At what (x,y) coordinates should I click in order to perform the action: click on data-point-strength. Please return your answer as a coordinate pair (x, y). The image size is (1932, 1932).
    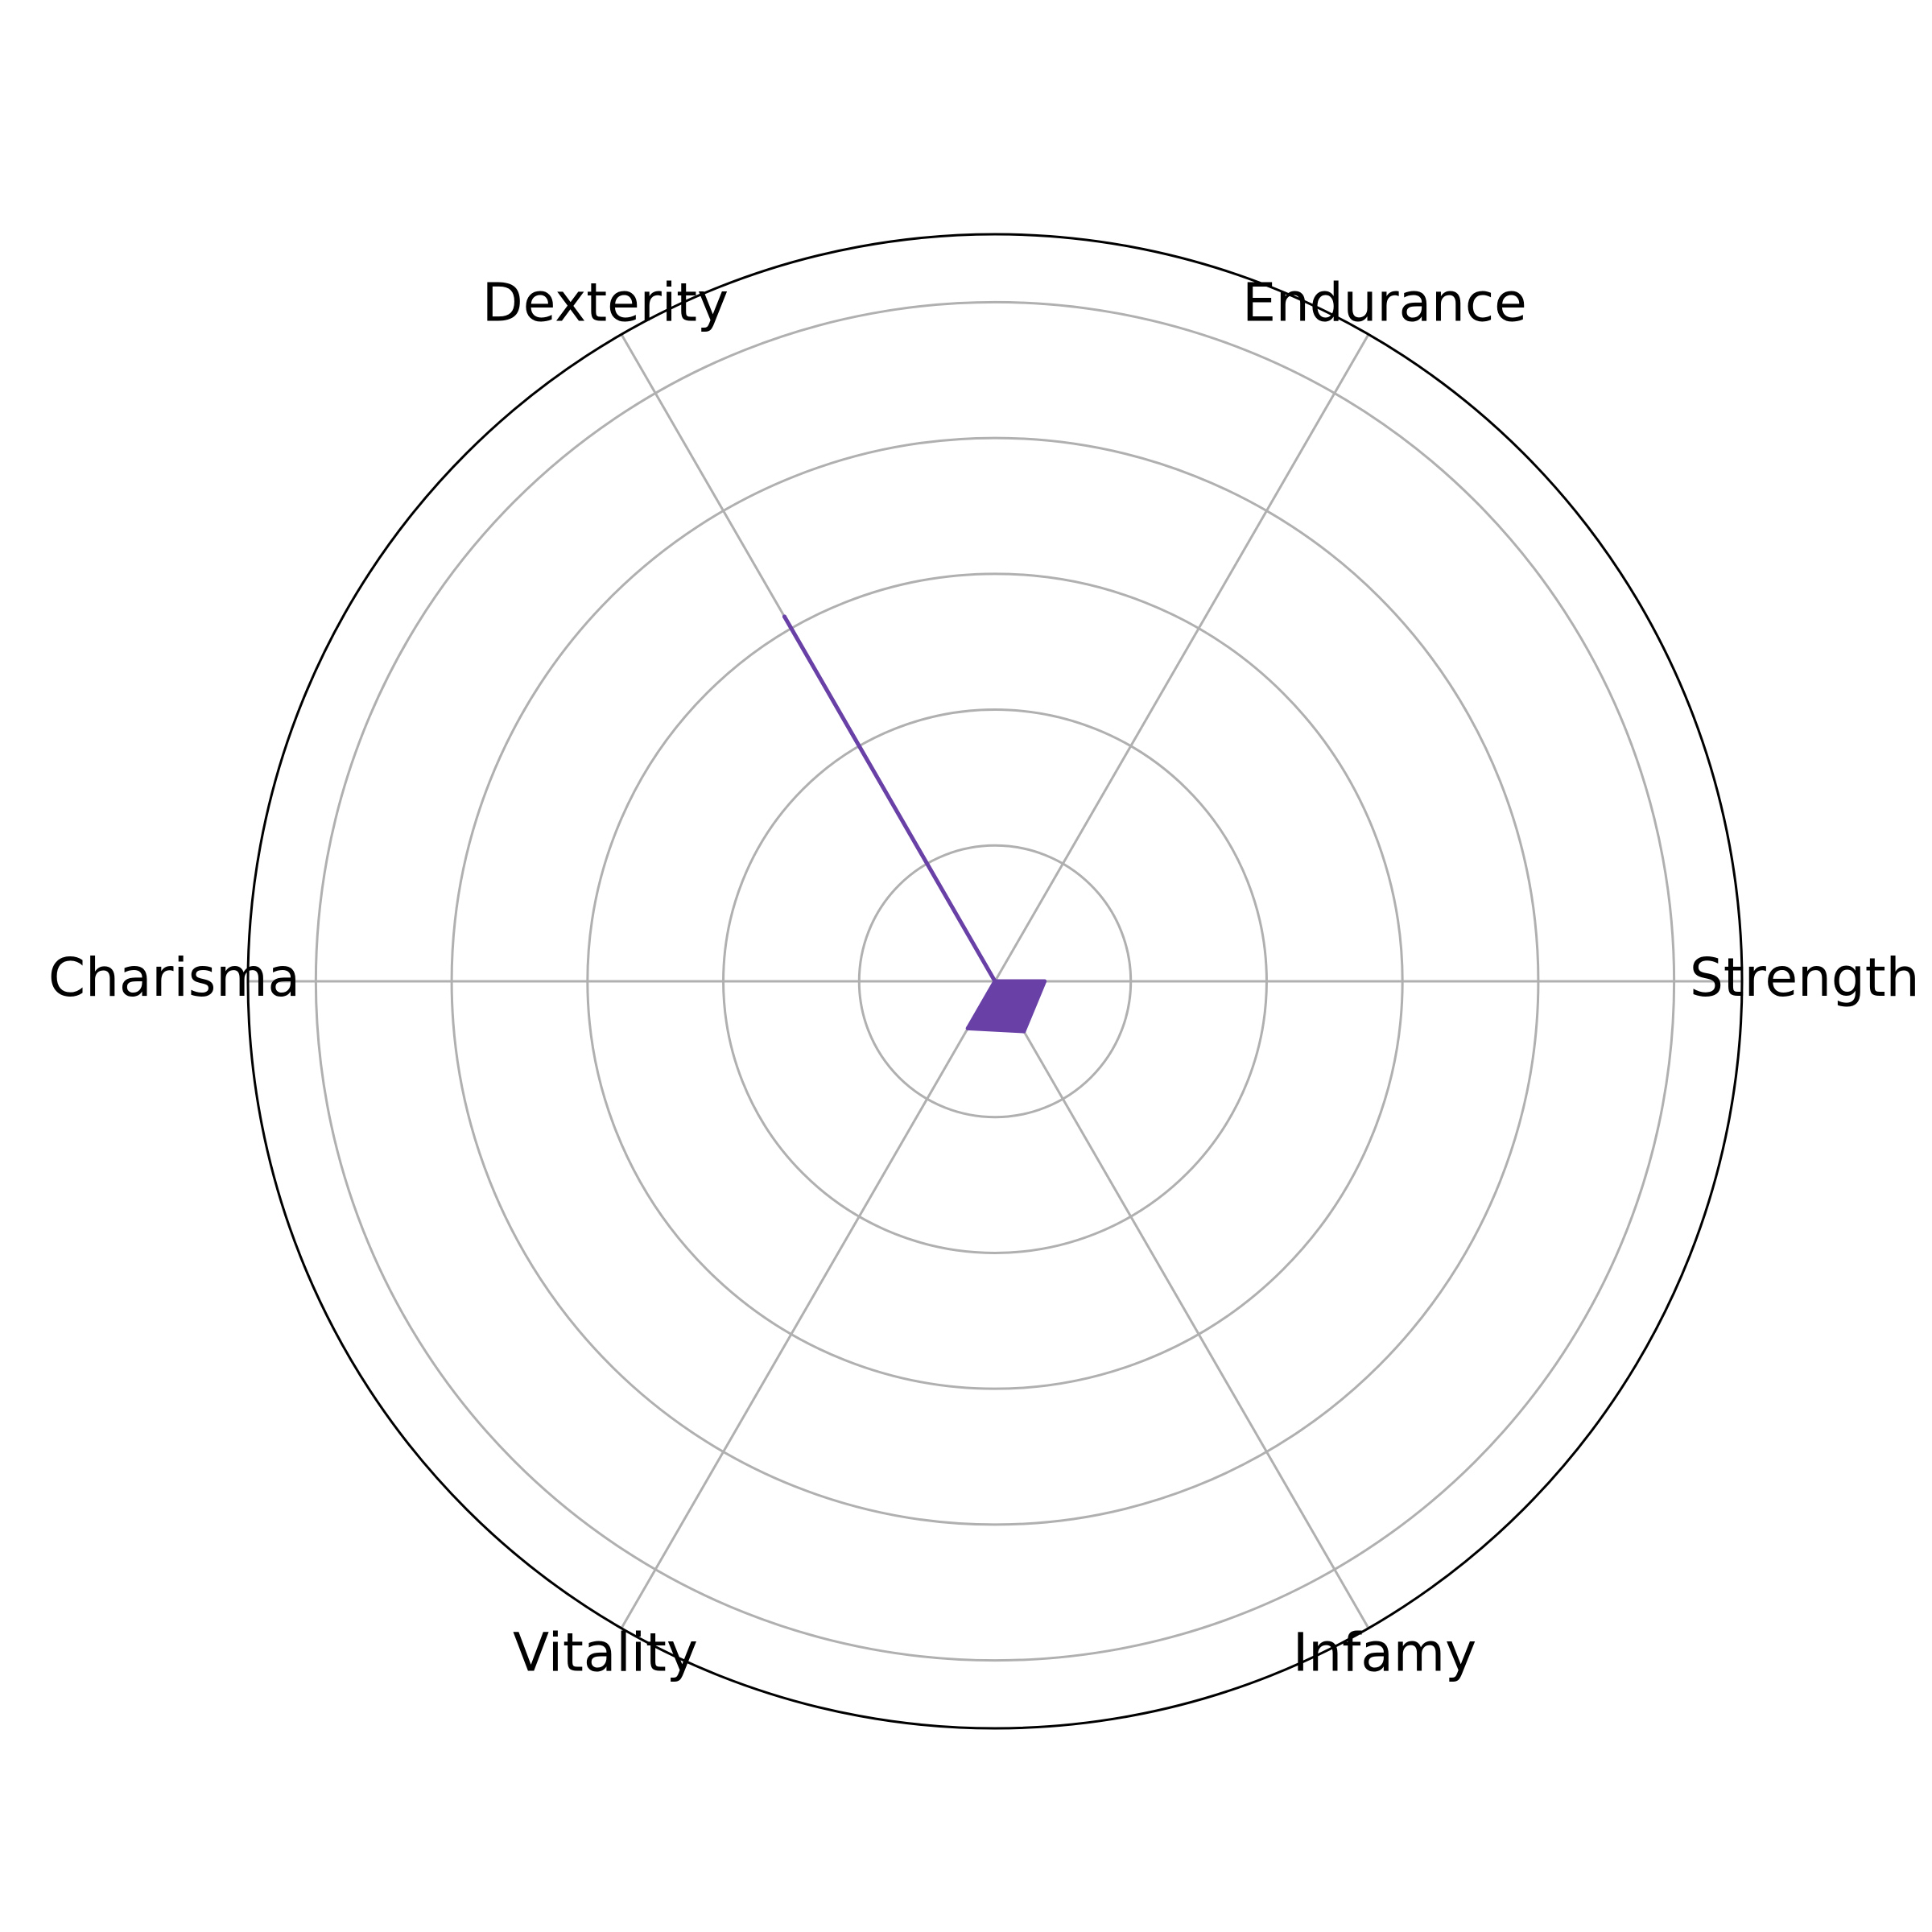
    Looking at the image, I should click on (1044, 981).